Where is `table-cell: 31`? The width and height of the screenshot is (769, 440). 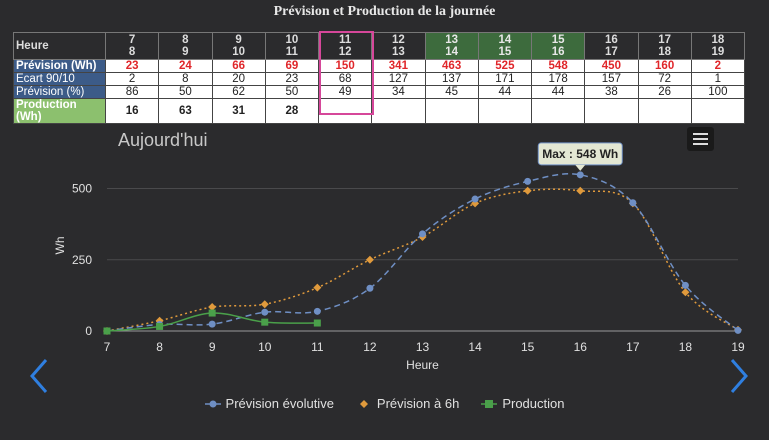 table-cell: 31 is located at coordinates (238, 111).